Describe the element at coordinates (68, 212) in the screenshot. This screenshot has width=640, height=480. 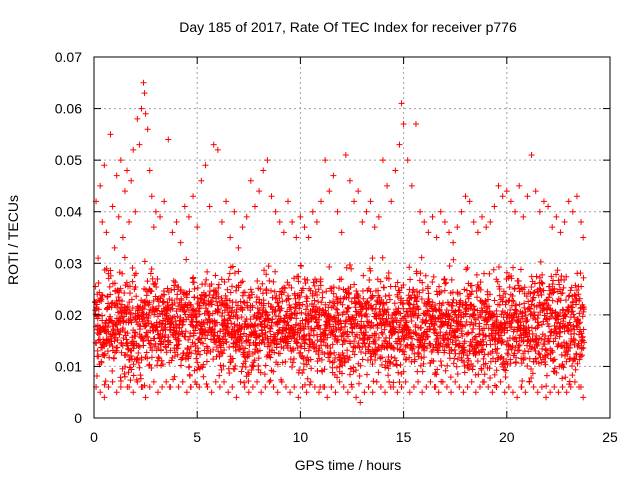
I see `y-tick-label: 0.04` at that location.